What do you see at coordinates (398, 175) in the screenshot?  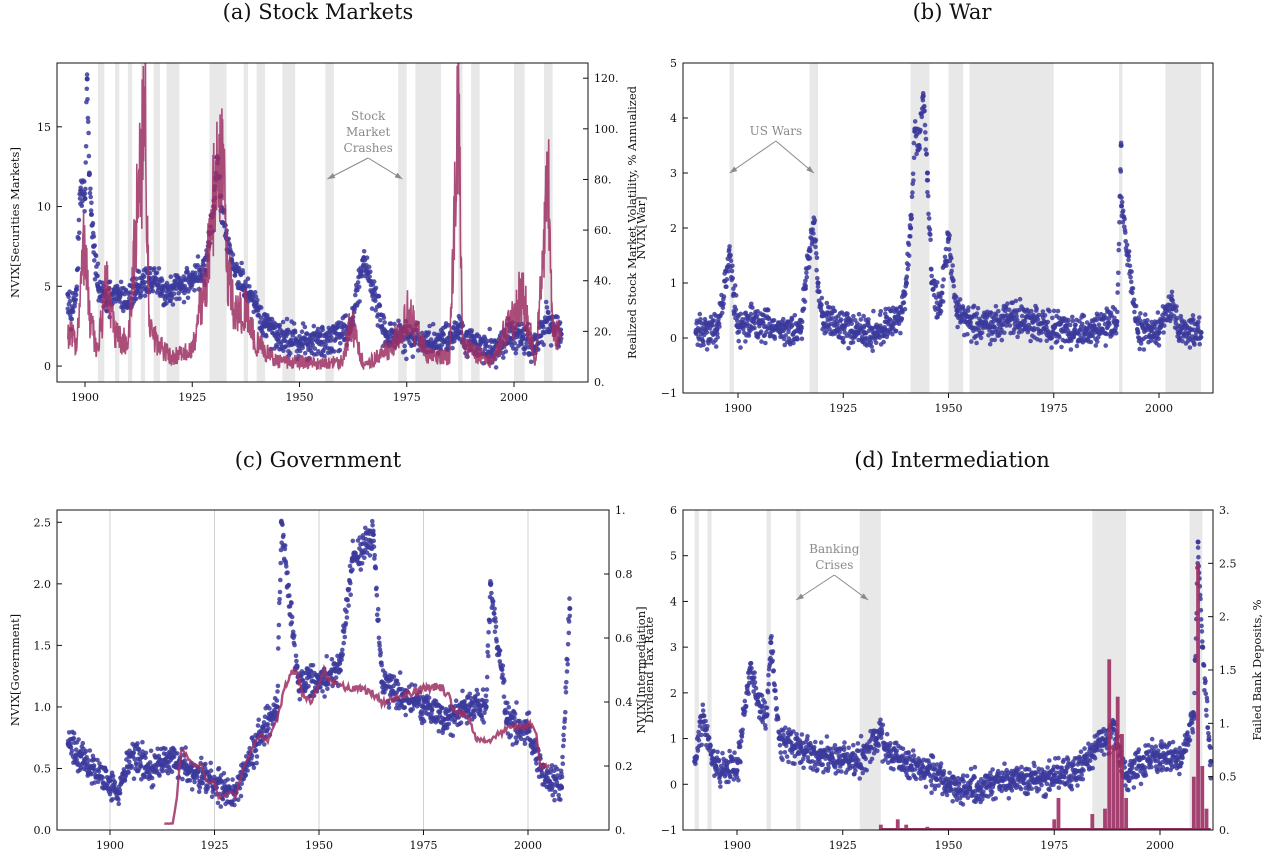 I see `annotation-arrowhead` at bounding box center [398, 175].